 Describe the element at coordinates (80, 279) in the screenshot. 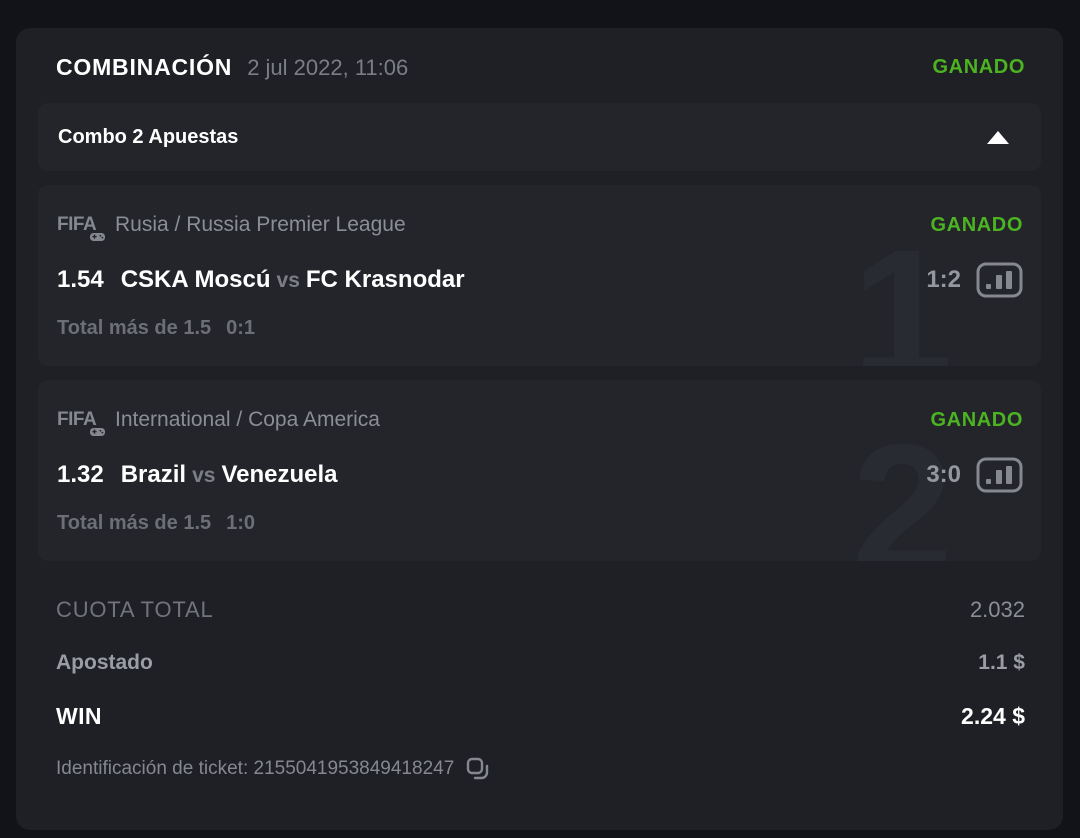

I see `bet-odds: 1.54` at that location.